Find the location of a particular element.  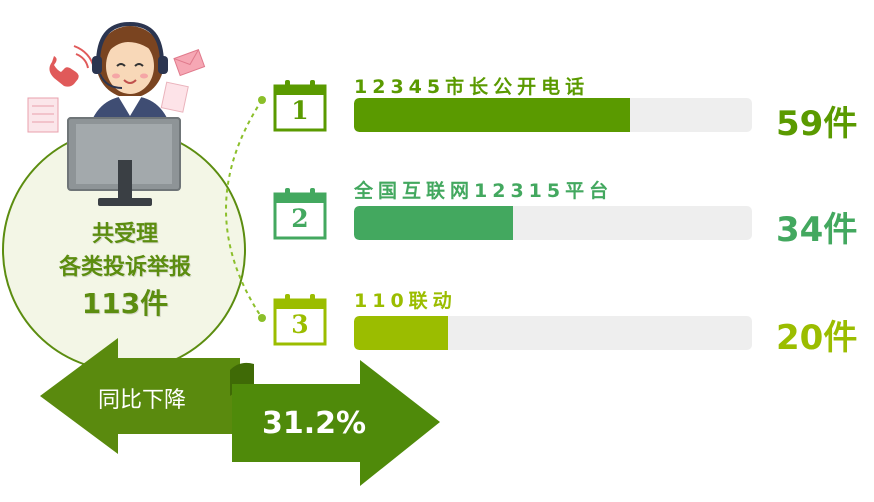

rank-number: 2 is located at coordinates (300, 218).